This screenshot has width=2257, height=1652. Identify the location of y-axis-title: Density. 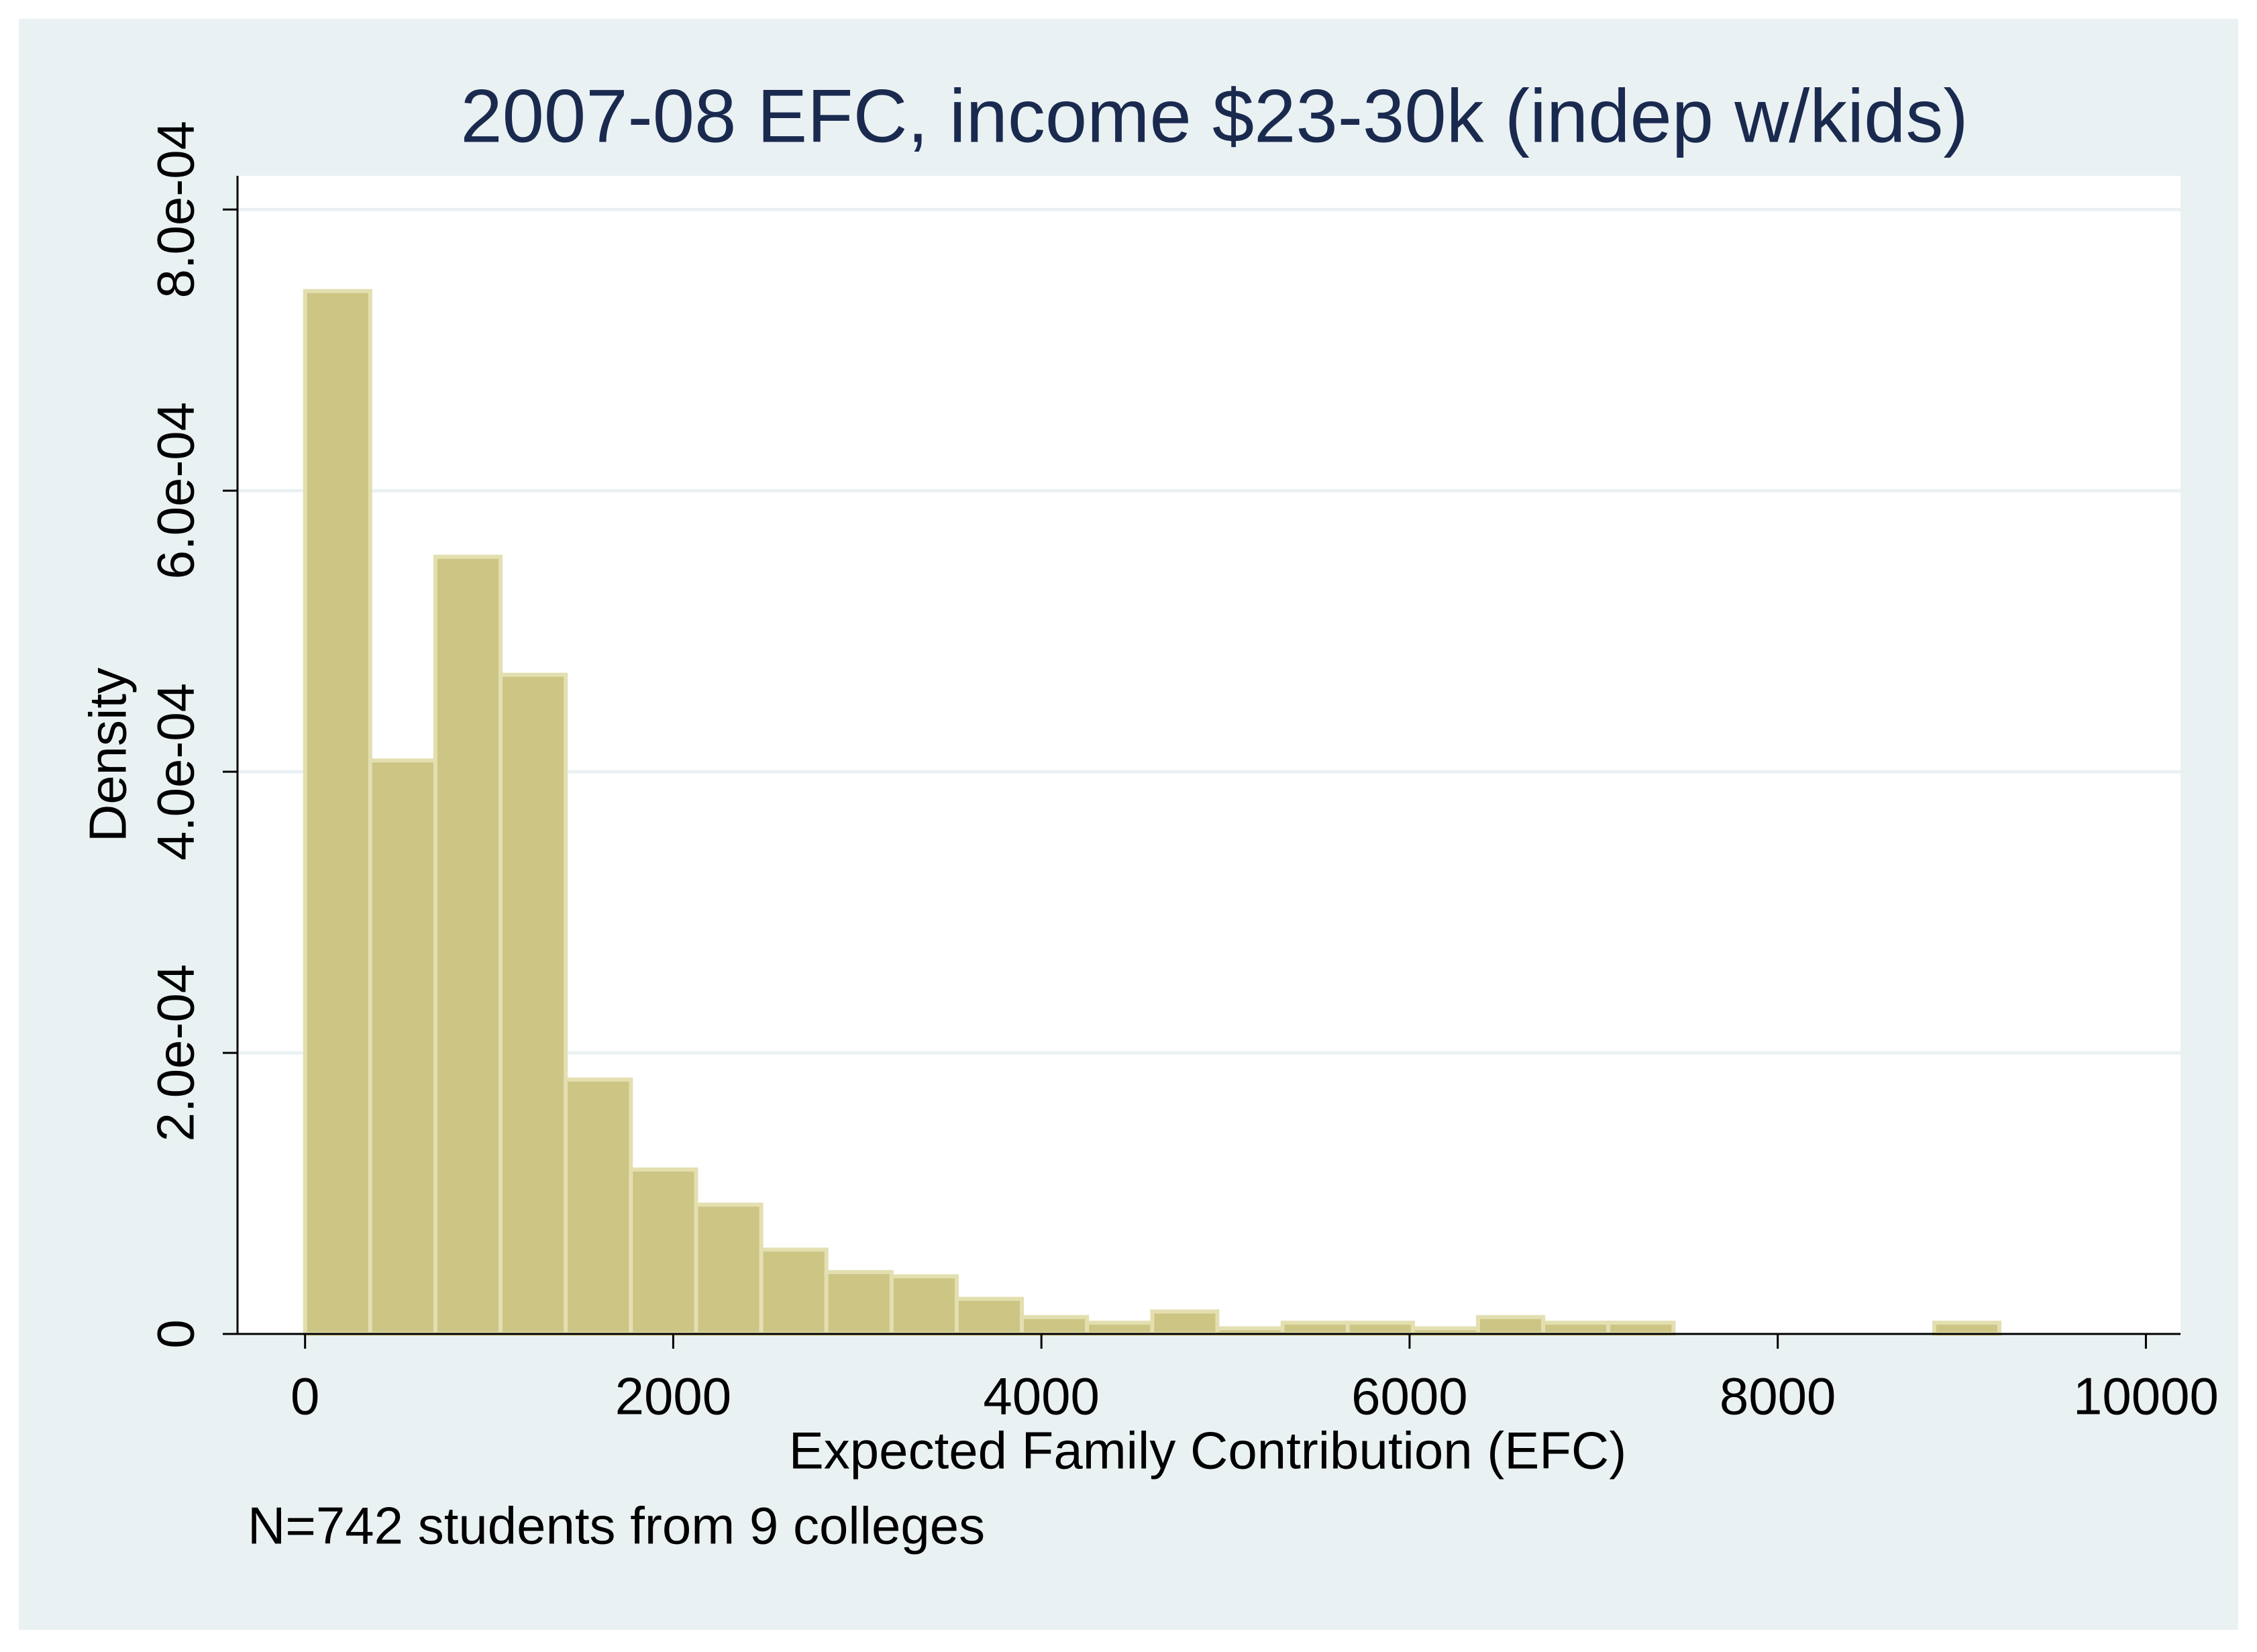
(108, 755).